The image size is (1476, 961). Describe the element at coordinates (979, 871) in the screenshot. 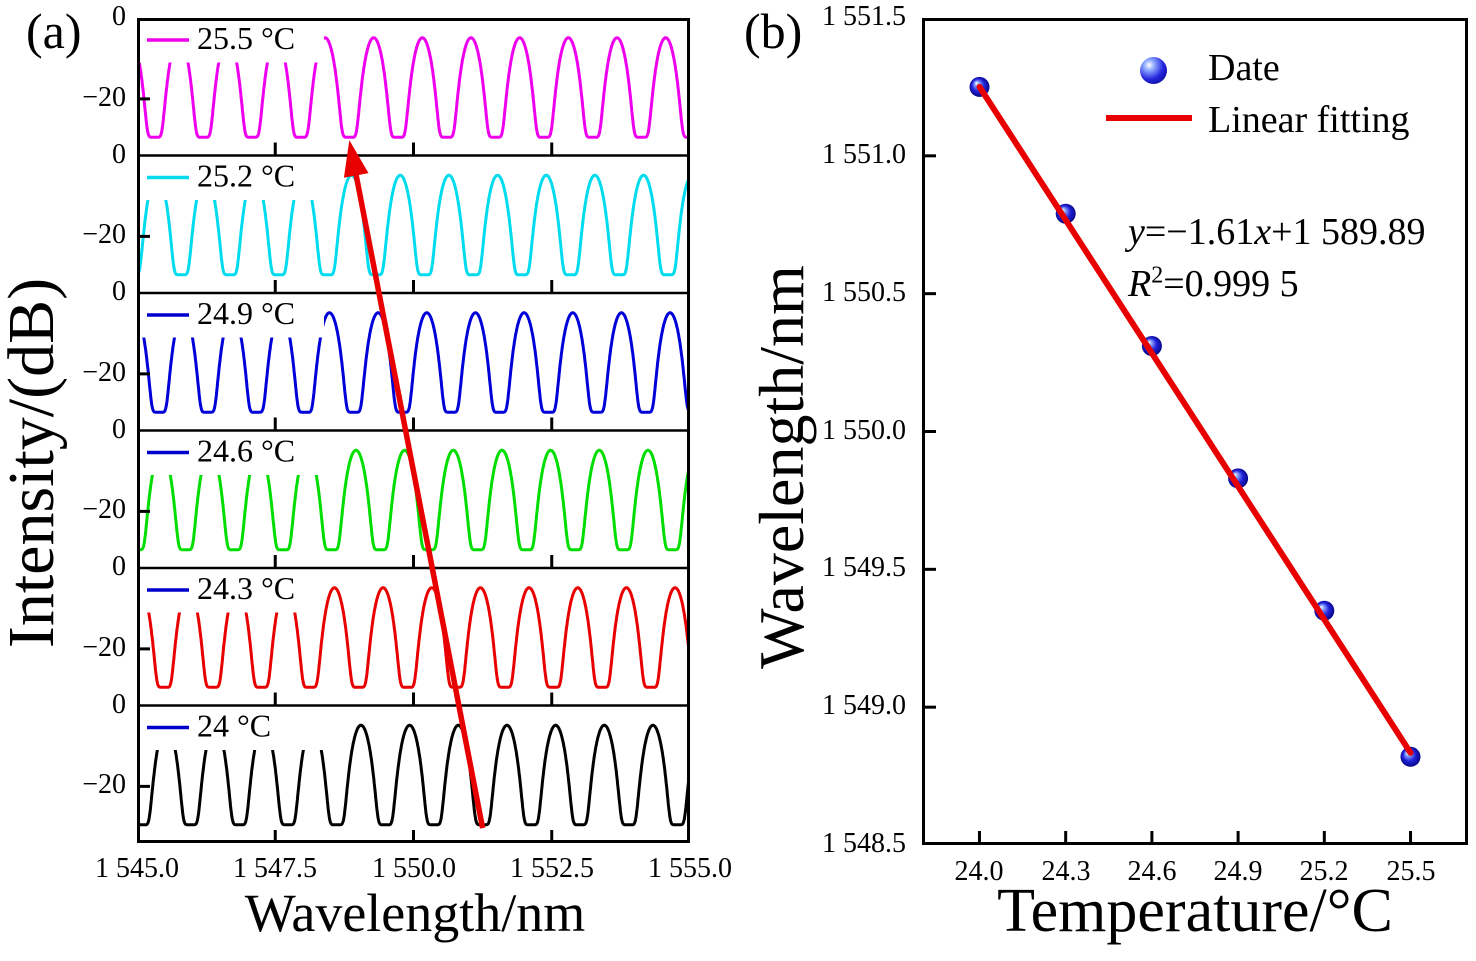

I see `panel-b-xtick-24: 24.0` at that location.